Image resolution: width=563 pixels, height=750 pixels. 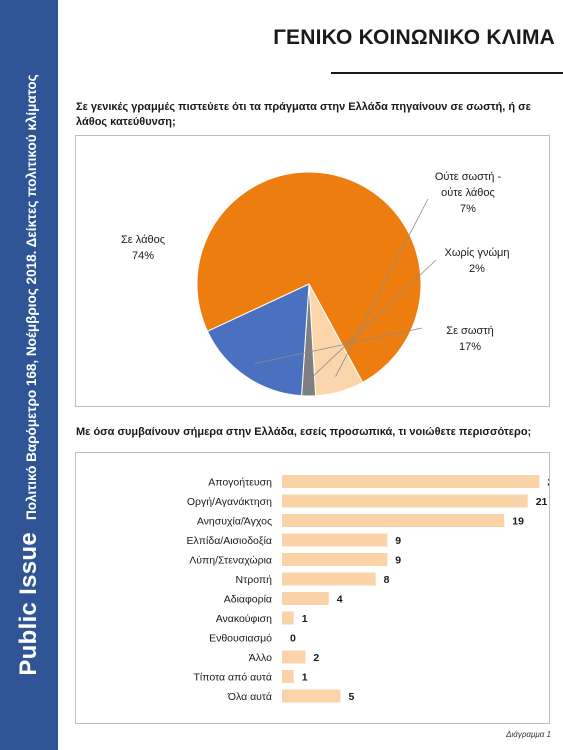 I want to click on pie-value-label: 17%, so click(x=470, y=347).